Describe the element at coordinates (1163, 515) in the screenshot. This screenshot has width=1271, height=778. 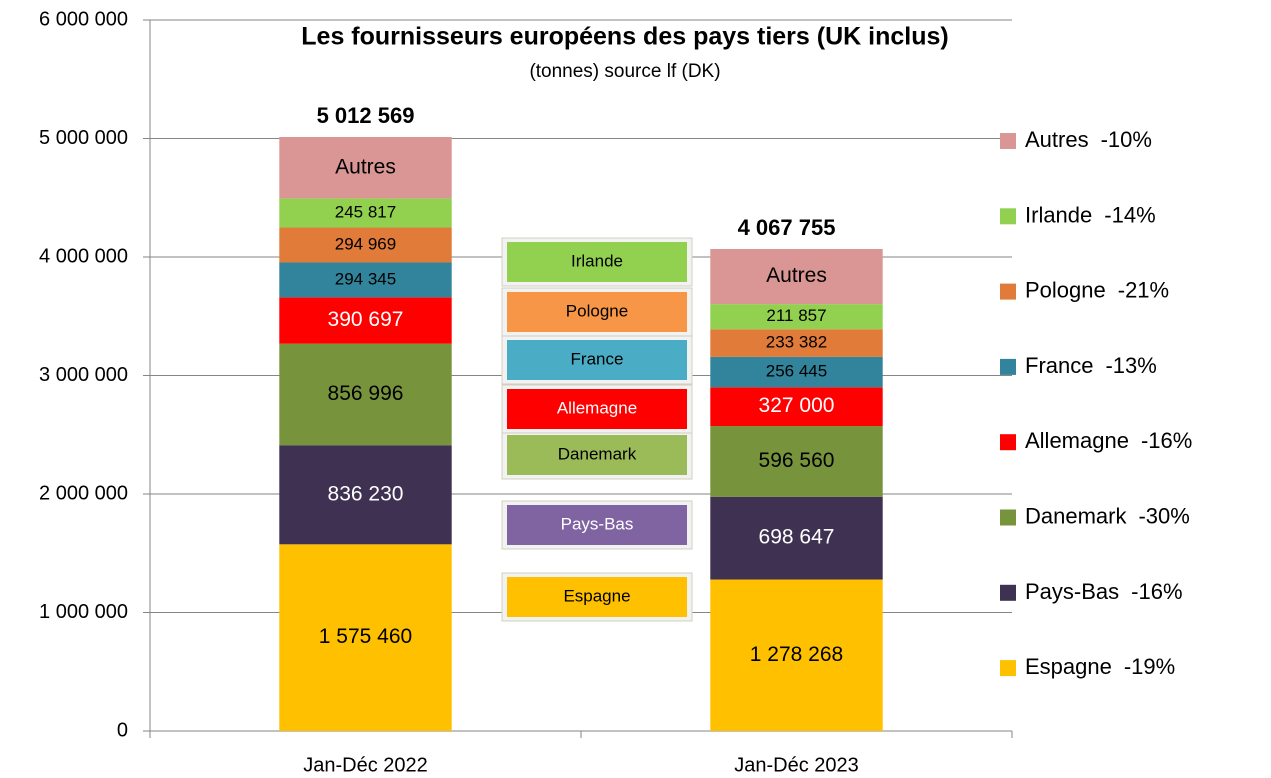
I see `legend-change: -30%` at that location.